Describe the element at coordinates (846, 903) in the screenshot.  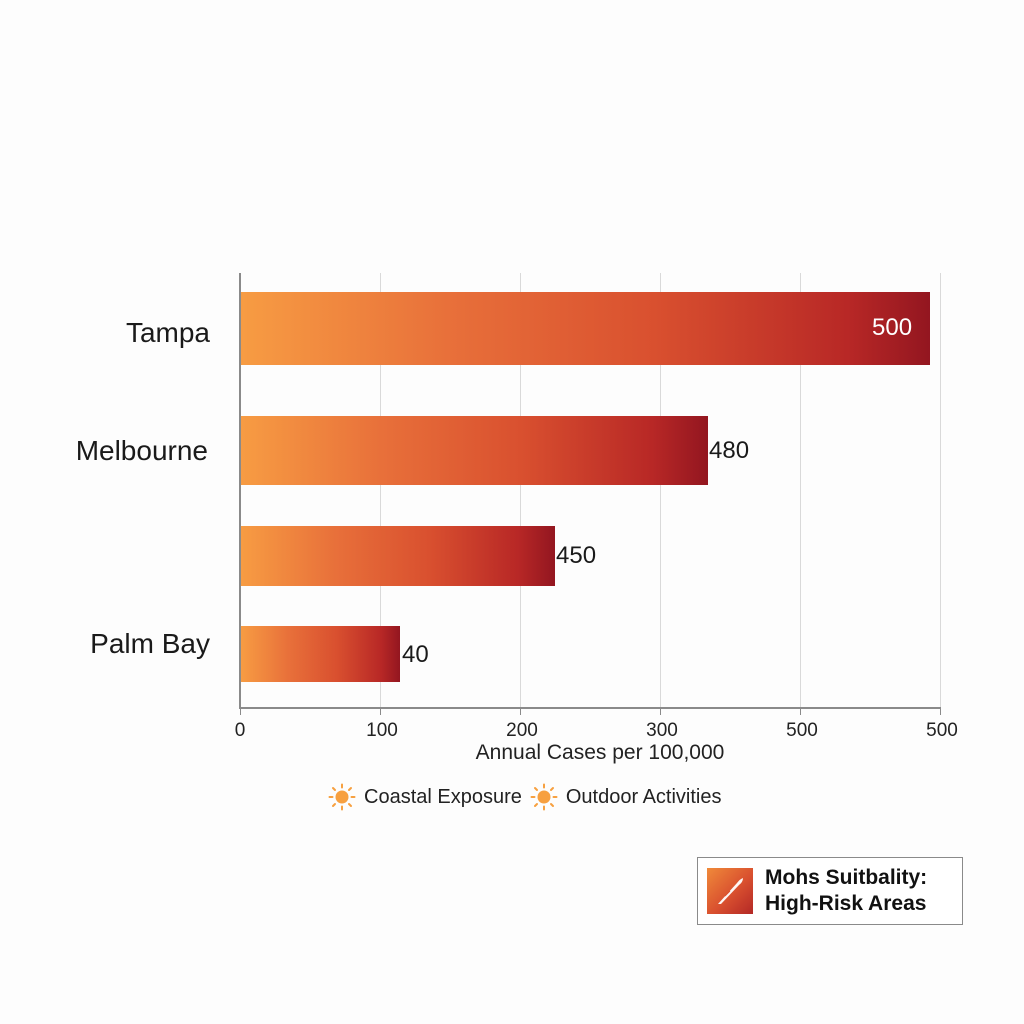
I see `badge-line-2: High-Risk Areas` at that location.